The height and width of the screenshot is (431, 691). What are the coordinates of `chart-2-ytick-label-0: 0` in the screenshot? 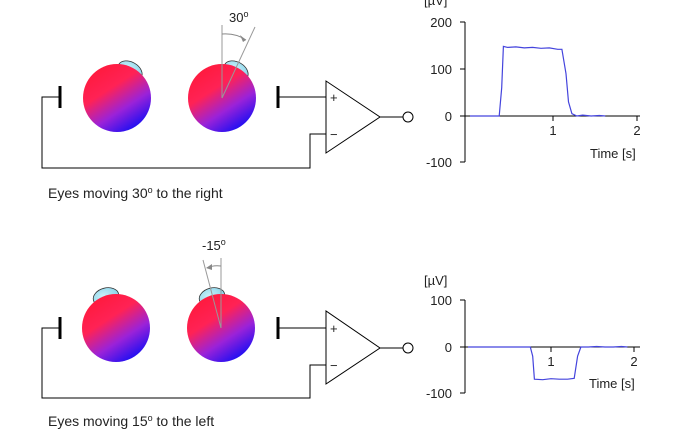 It's located at (448, 347).